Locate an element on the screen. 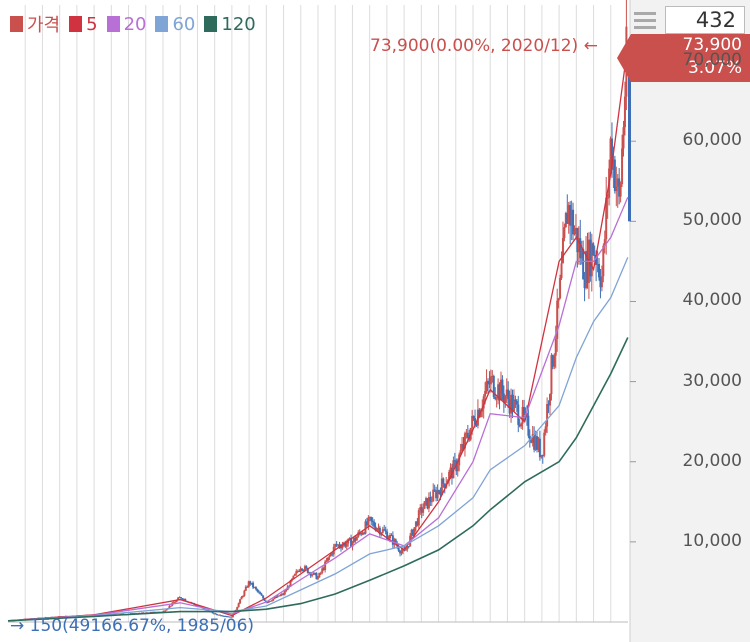  current-change: 3.07% is located at coordinates (714, 68).